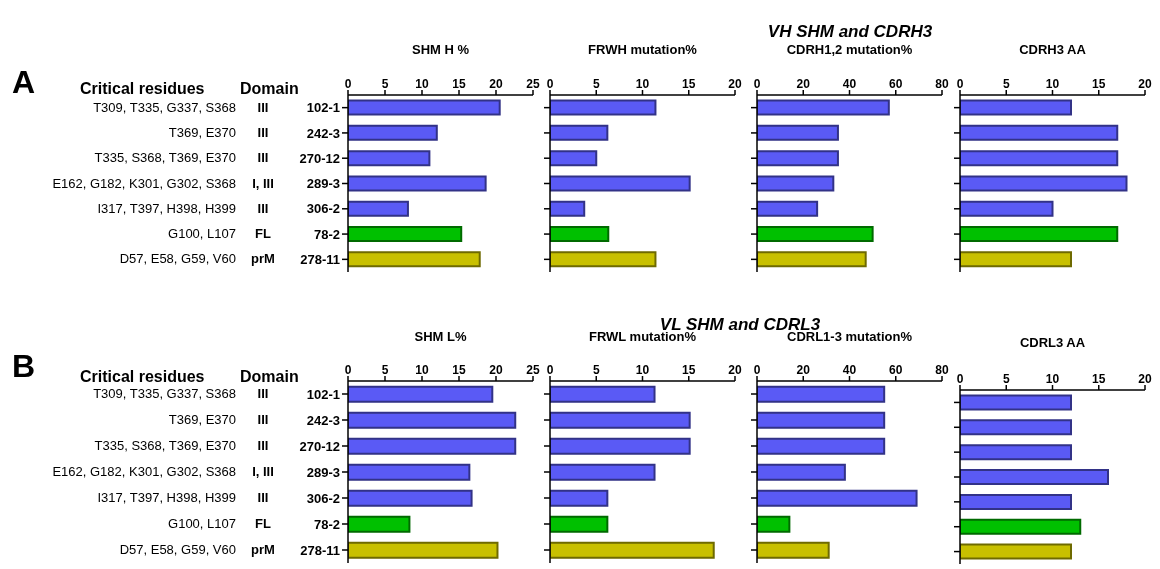  Describe the element at coordinates (849, 370) in the screenshot. I see `x-tick-label: 40` at that location.